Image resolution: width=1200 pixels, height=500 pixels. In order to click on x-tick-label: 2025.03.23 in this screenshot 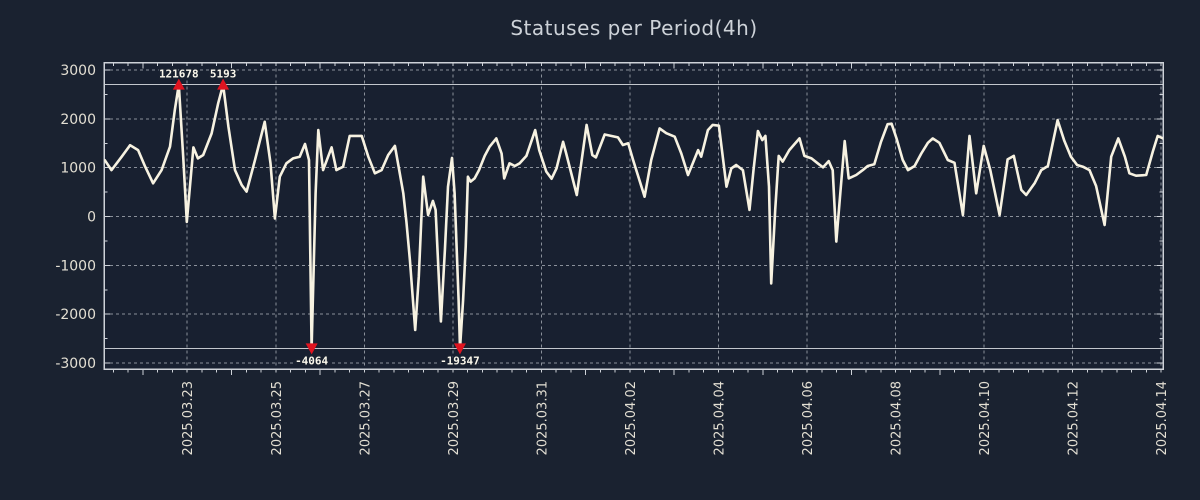, I will do `click(188, 418)`.